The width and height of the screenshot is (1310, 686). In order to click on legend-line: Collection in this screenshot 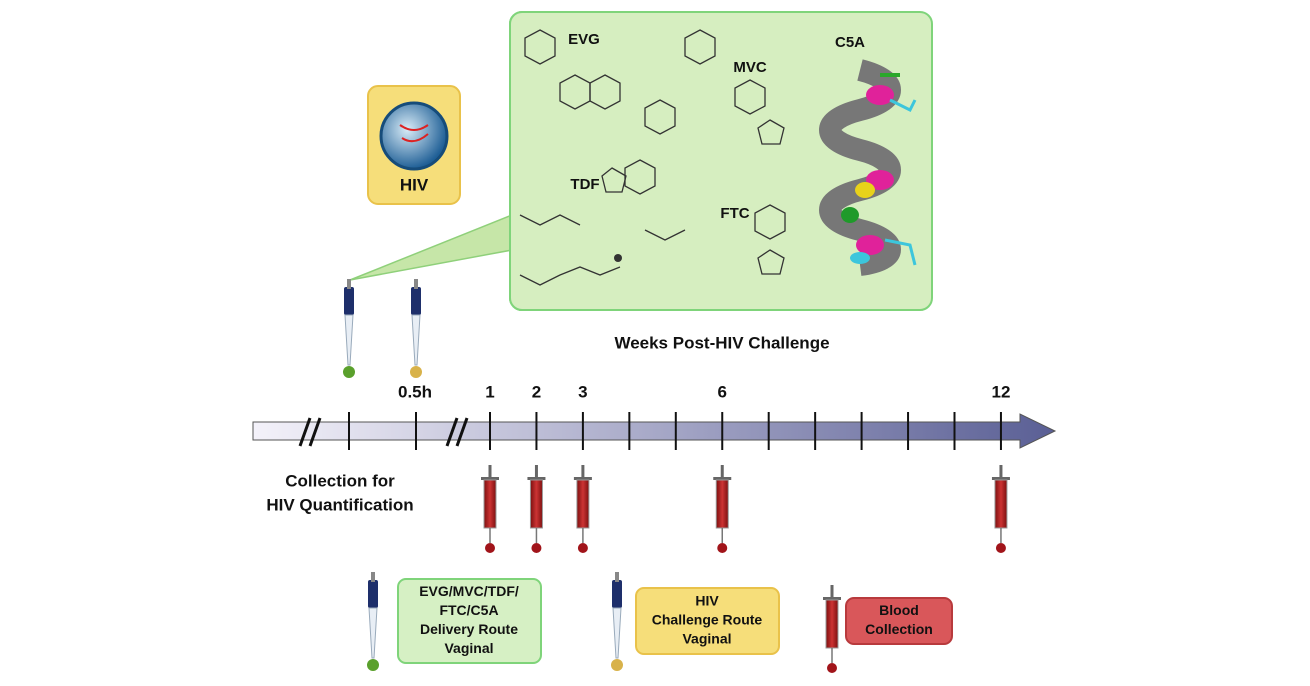, I will do `click(899, 629)`.